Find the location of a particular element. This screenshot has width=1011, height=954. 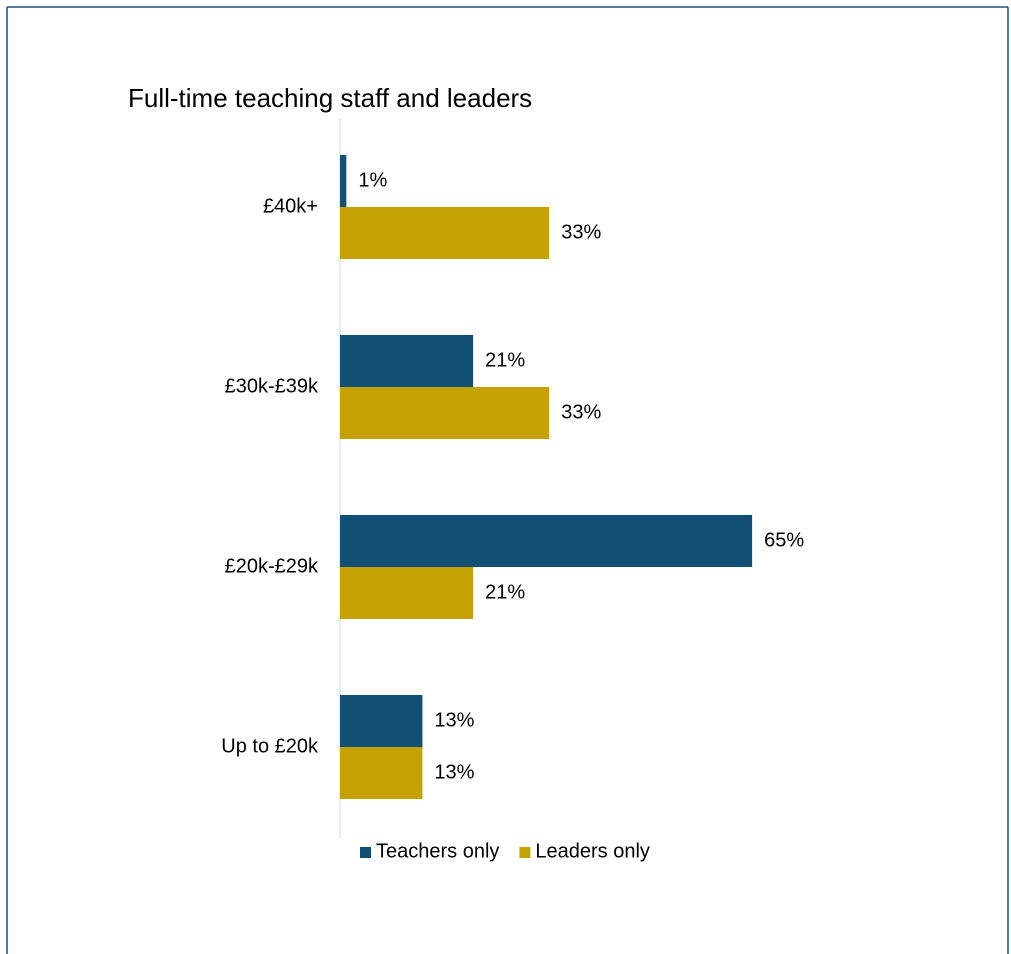

data-label: 65% is located at coordinates (784, 540).